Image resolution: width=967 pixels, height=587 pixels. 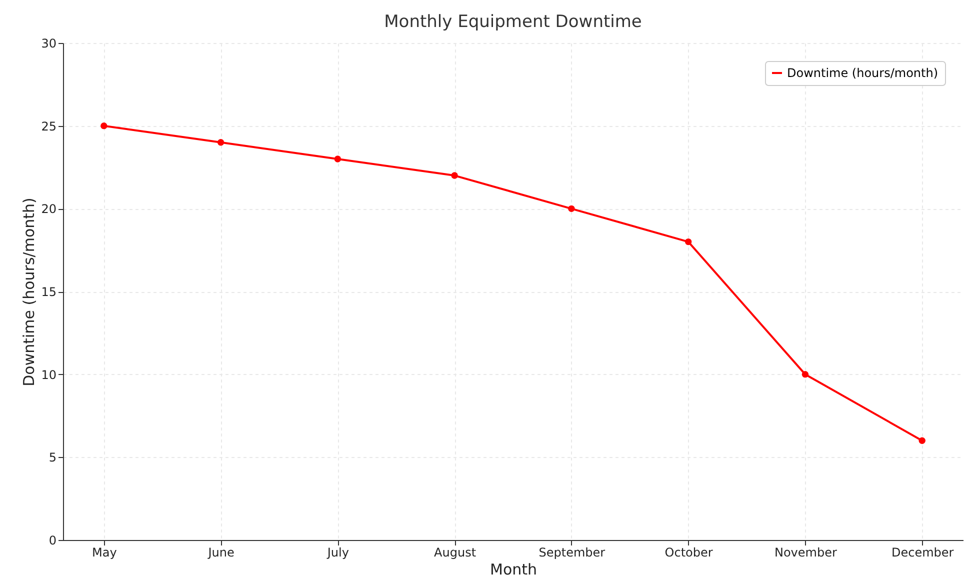 I want to click on x-tick-label: November, so click(x=805, y=553).